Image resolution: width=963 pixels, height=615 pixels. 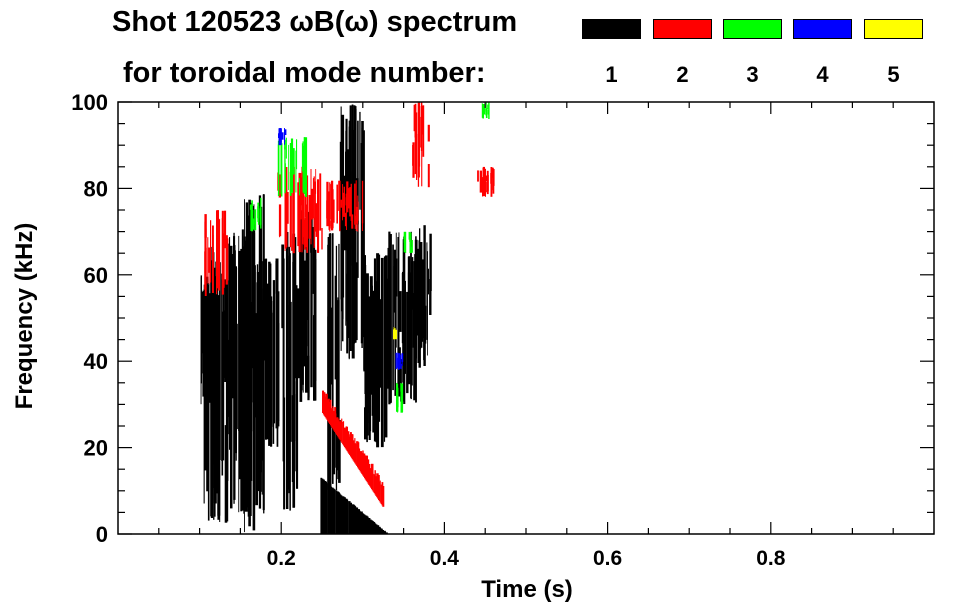 What do you see at coordinates (96, 448) in the screenshot?
I see `y-tick-label: 20` at bounding box center [96, 448].